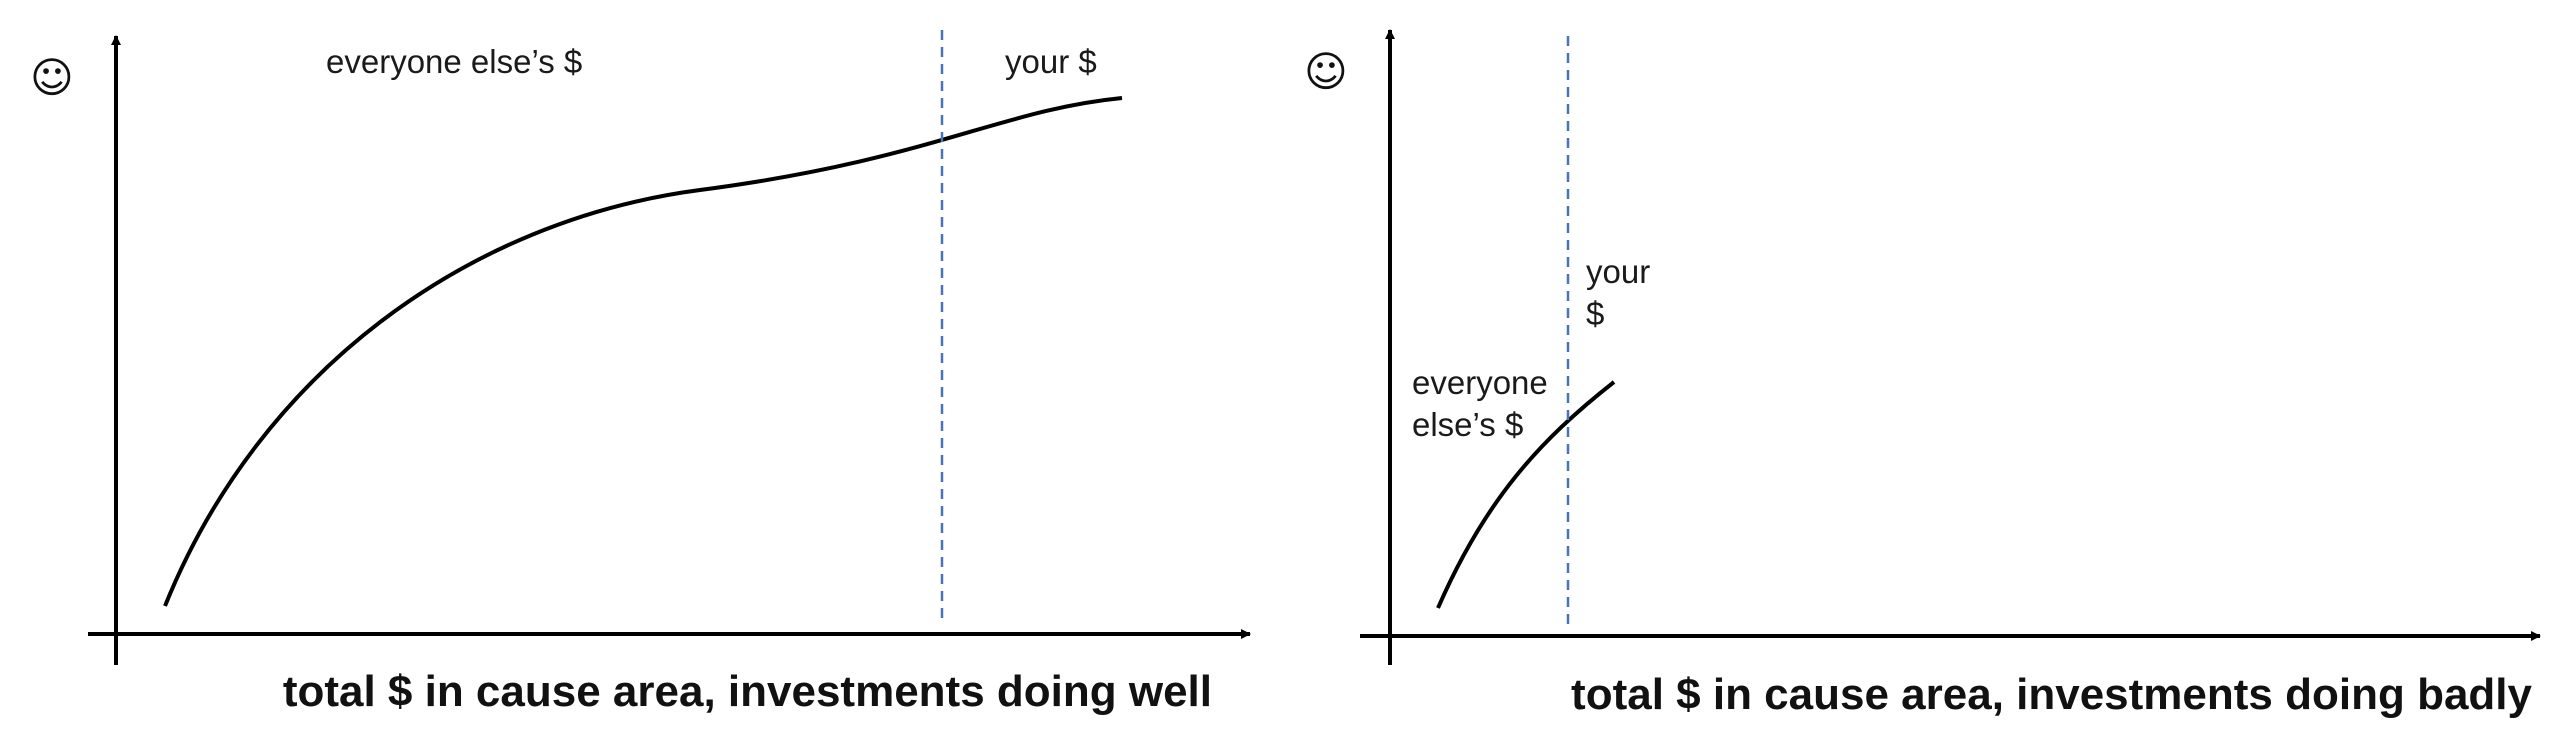 The width and height of the screenshot is (2558, 750). Describe the element at coordinates (1618, 271) in the screenshot. I see `label-line: your` at that location.